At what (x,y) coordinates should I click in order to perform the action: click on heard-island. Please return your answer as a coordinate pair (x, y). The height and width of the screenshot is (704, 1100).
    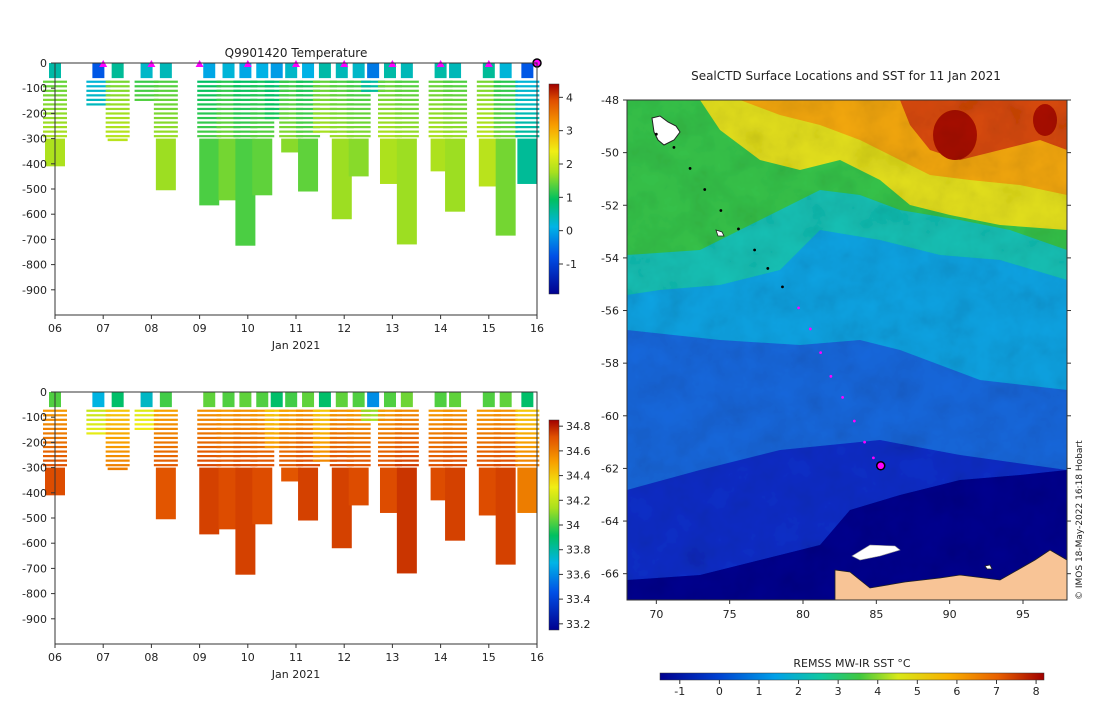
    Looking at the image, I should click on (720, 233).